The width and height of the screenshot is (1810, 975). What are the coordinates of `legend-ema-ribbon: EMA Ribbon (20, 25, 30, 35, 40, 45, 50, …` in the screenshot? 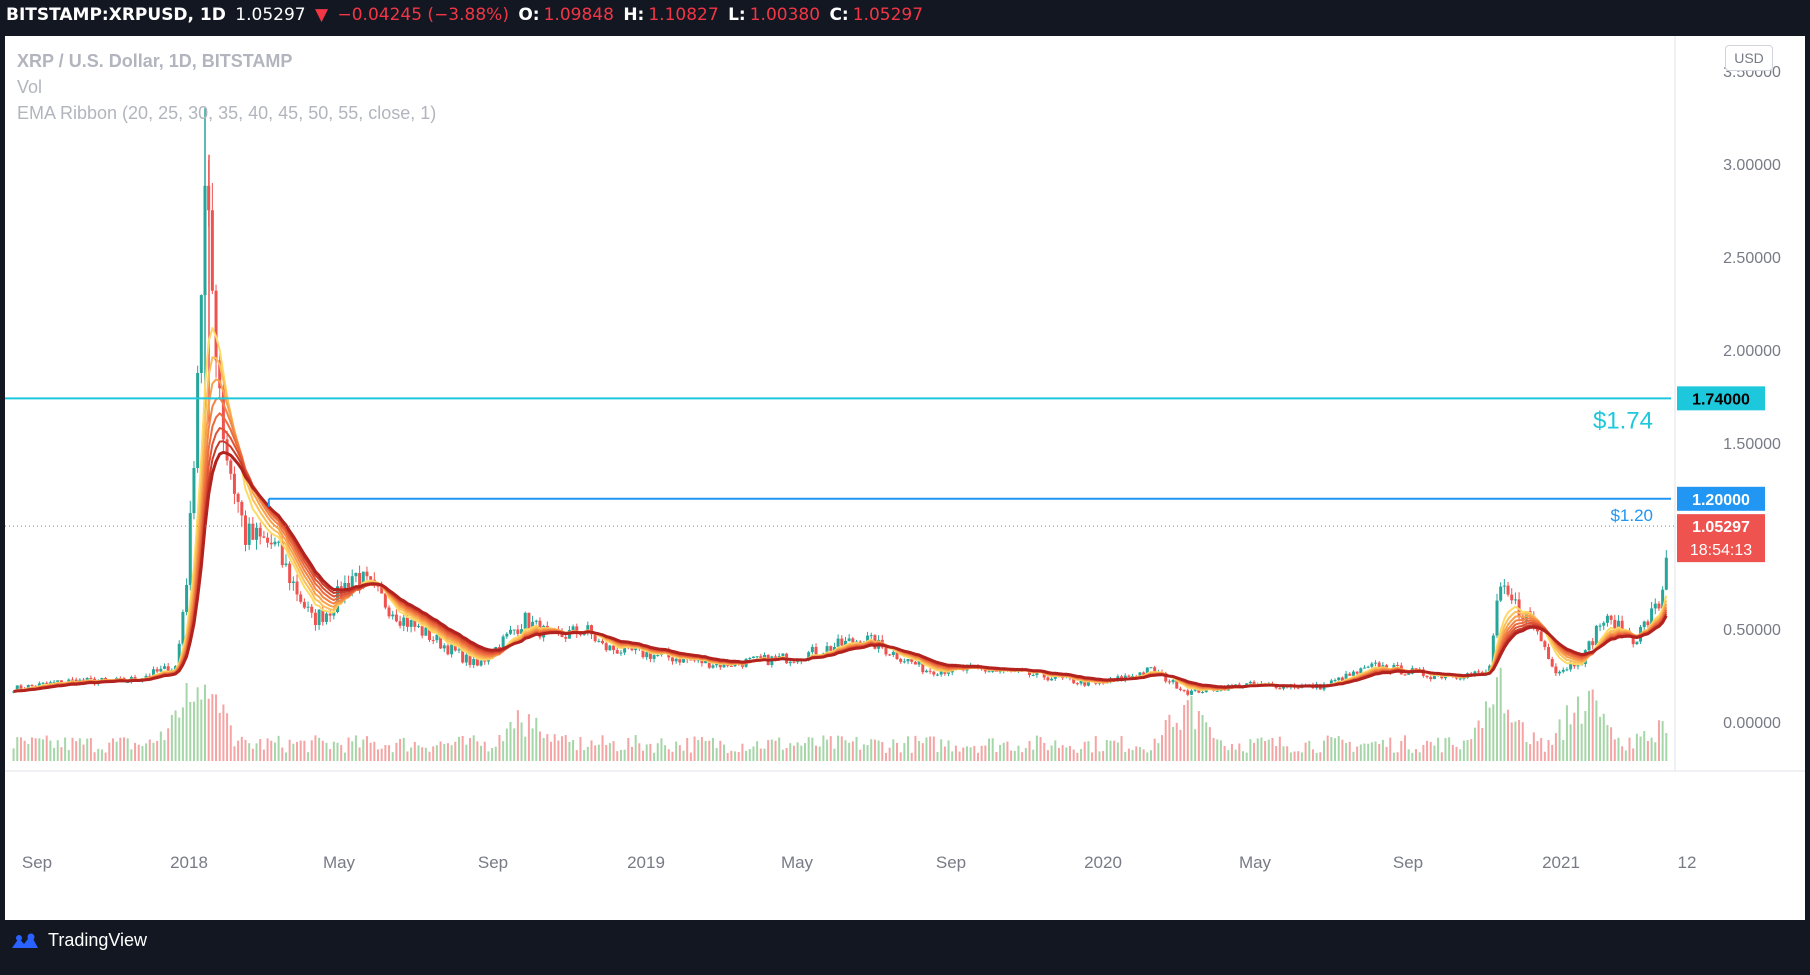 It's located at (227, 113).